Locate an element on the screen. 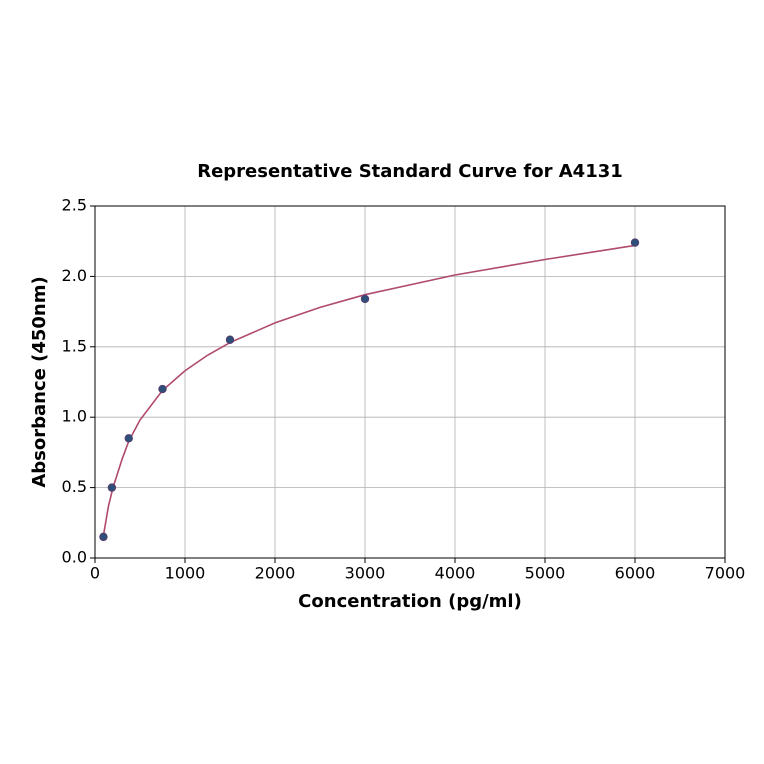  x-tick-label: 7000 is located at coordinates (725, 573).